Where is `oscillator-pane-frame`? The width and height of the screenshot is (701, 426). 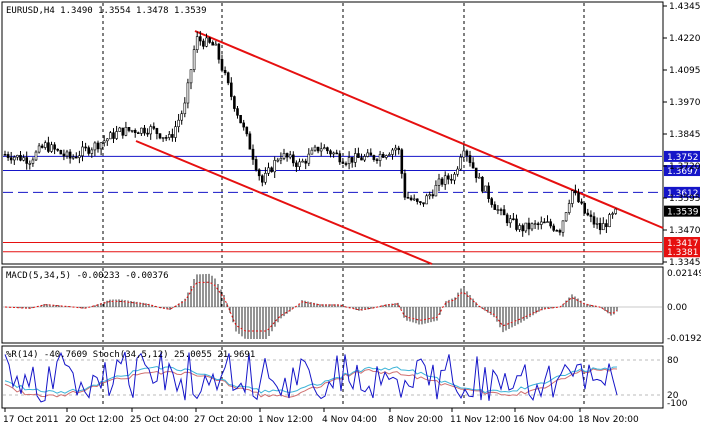 oscillator-pane-frame is located at coordinates (332, 377).